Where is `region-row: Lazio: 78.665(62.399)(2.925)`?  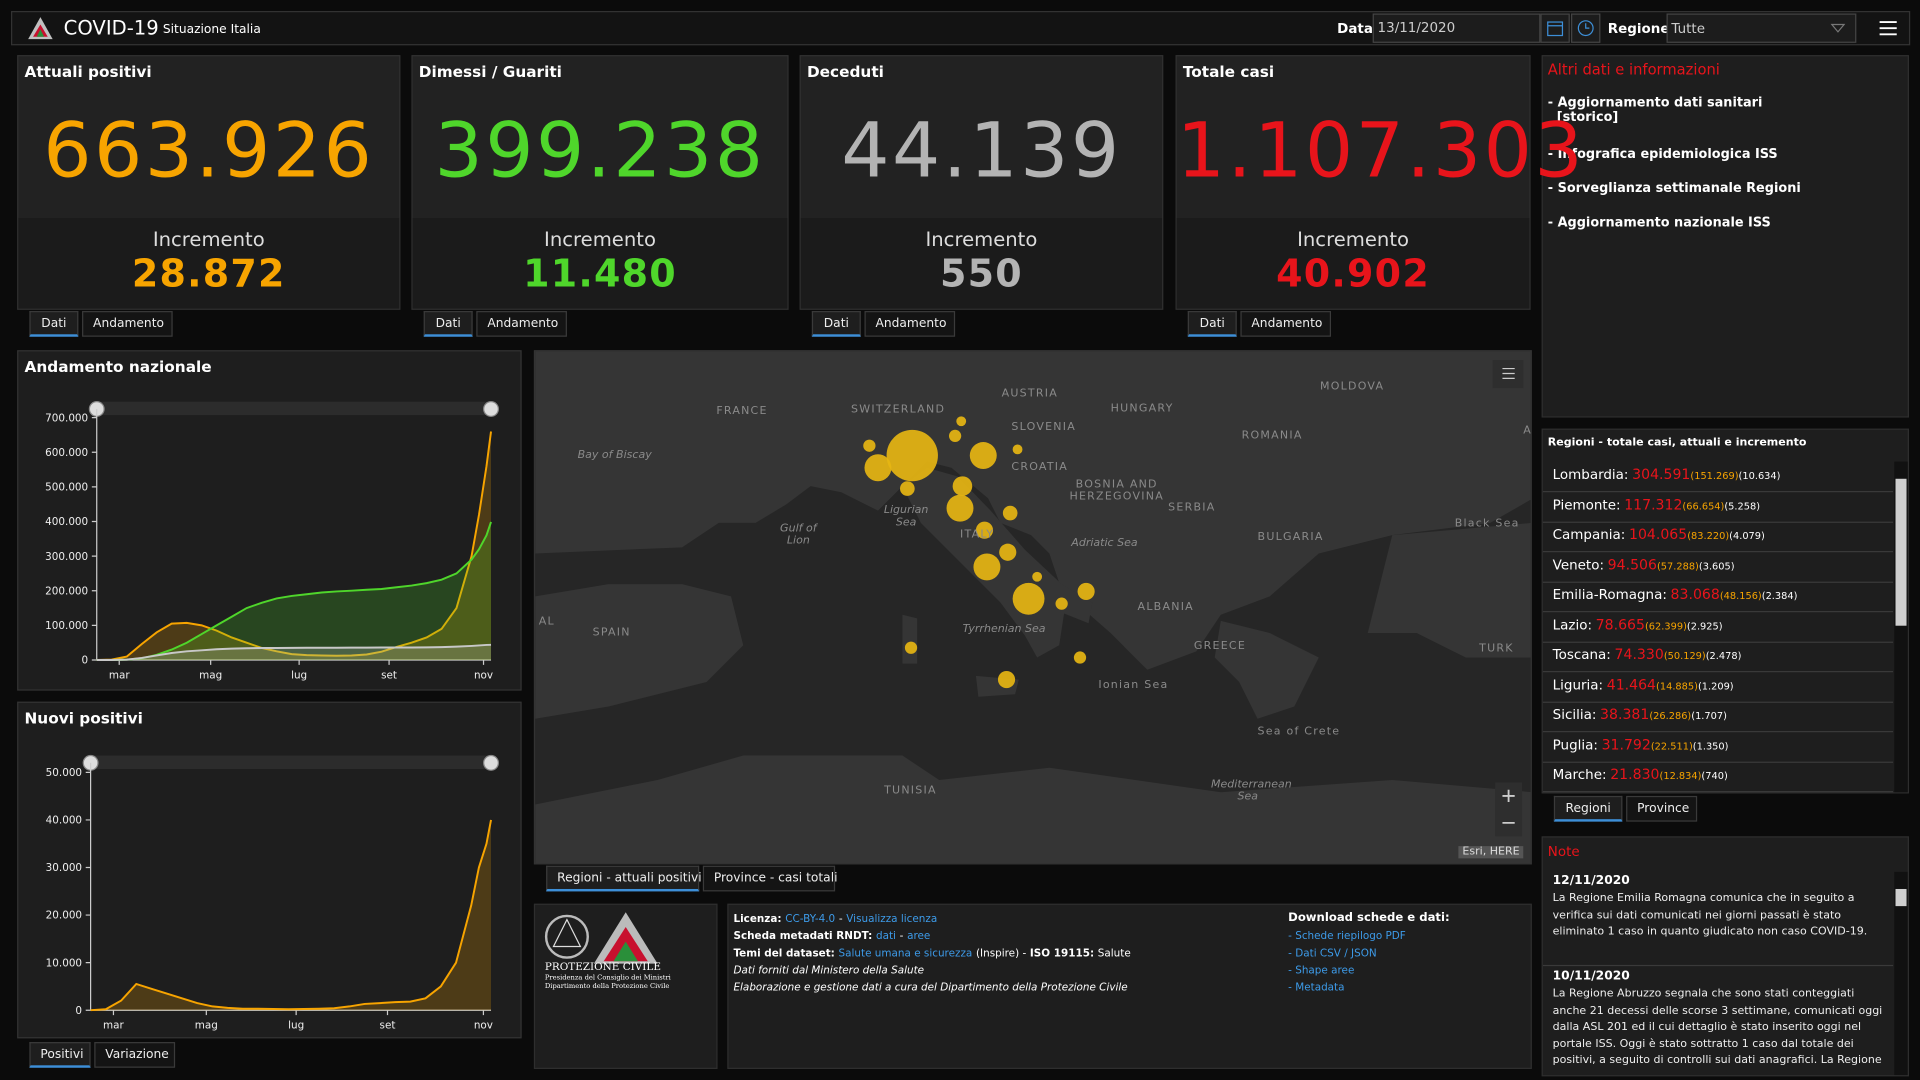
region-row: Lazio: 78.665(62.399)(2.925) is located at coordinates (1718, 628).